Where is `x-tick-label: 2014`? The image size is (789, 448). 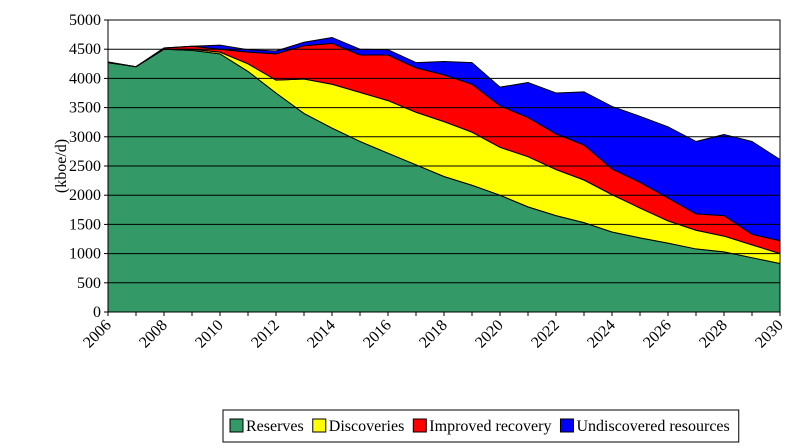 x-tick-label: 2014 is located at coordinates (321, 334).